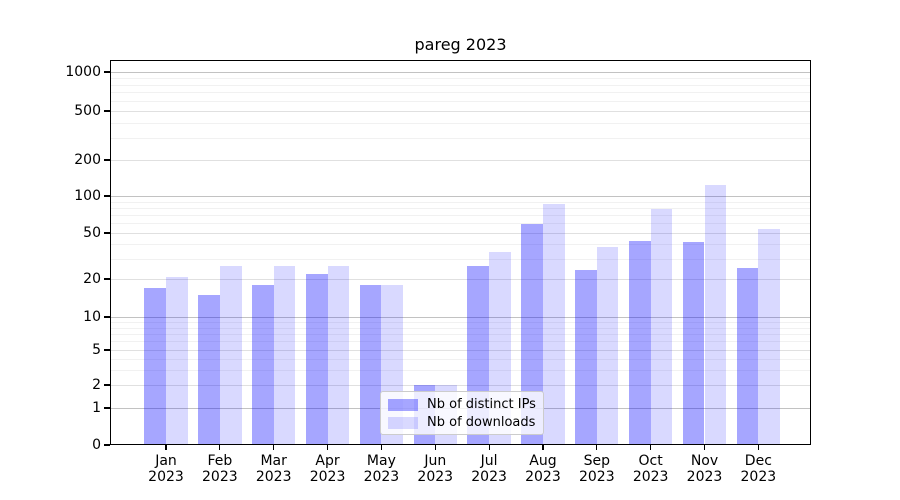  Describe the element at coordinates (661, 326) in the screenshot. I see `bar-downloads-oct` at that location.